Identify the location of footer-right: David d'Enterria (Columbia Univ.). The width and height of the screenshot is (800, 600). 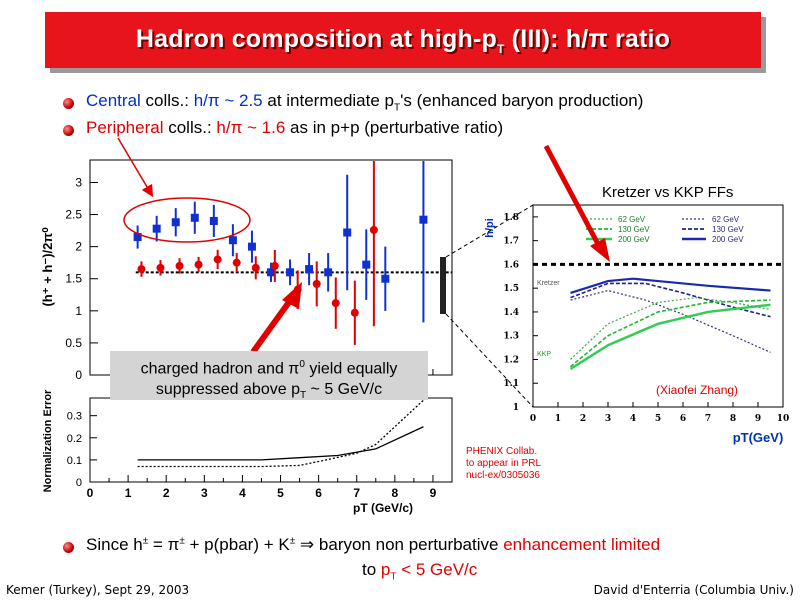
(693, 590).